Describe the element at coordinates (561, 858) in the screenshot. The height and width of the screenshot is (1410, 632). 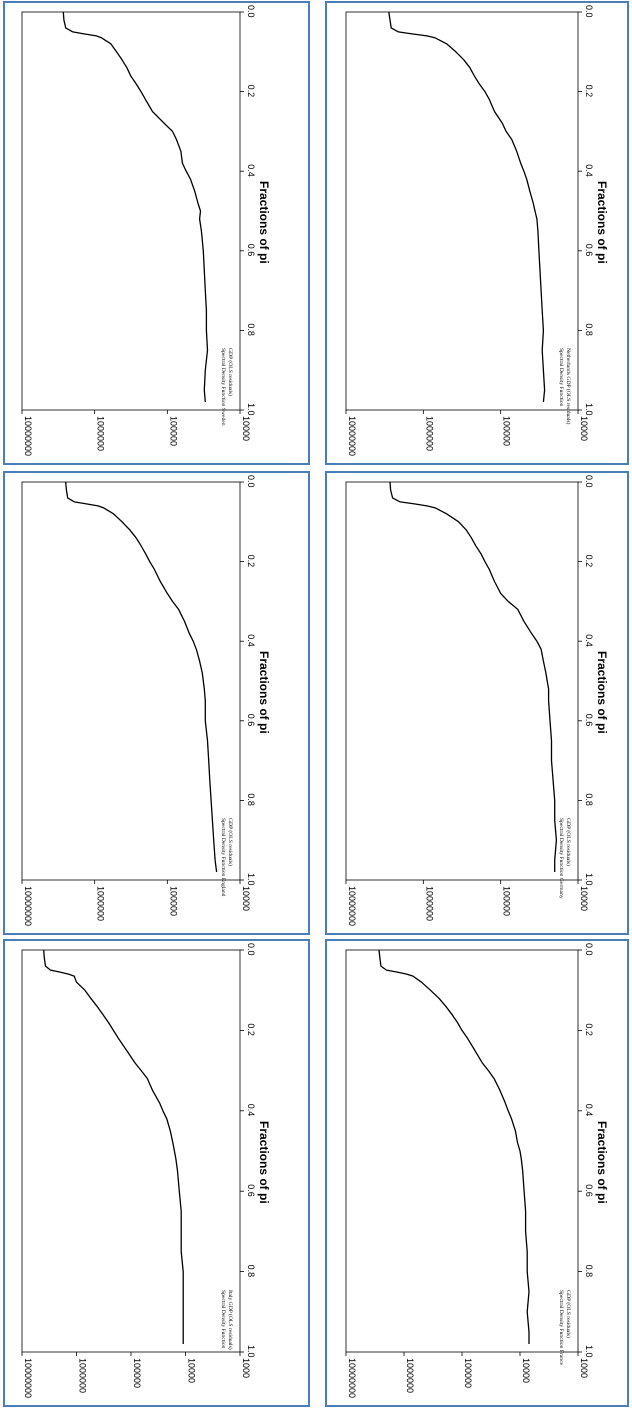
I see `legend-label: Spectral Density Function Germany` at that location.